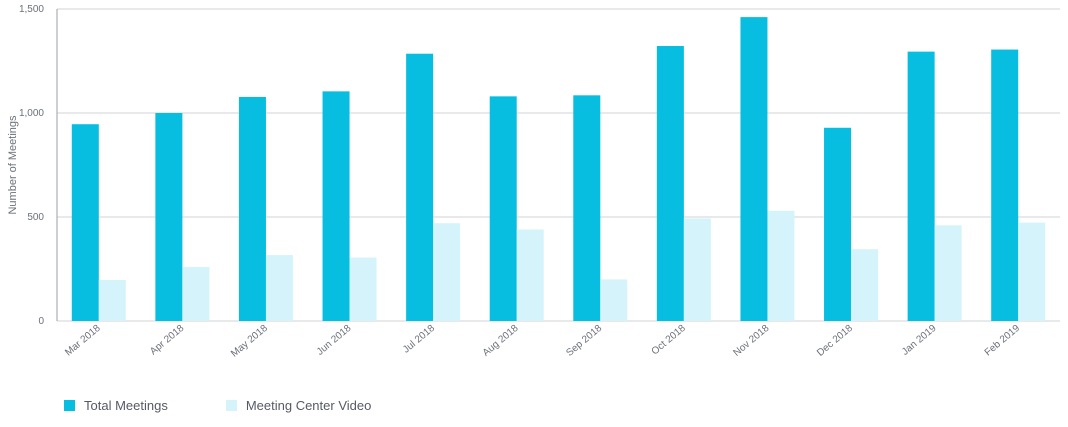 Image resolution: width=1068 pixels, height=427 pixels. Describe the element at coordinates (752, 341) in the screenshot. I see `x-tick-label: Nov 2018` at that location.